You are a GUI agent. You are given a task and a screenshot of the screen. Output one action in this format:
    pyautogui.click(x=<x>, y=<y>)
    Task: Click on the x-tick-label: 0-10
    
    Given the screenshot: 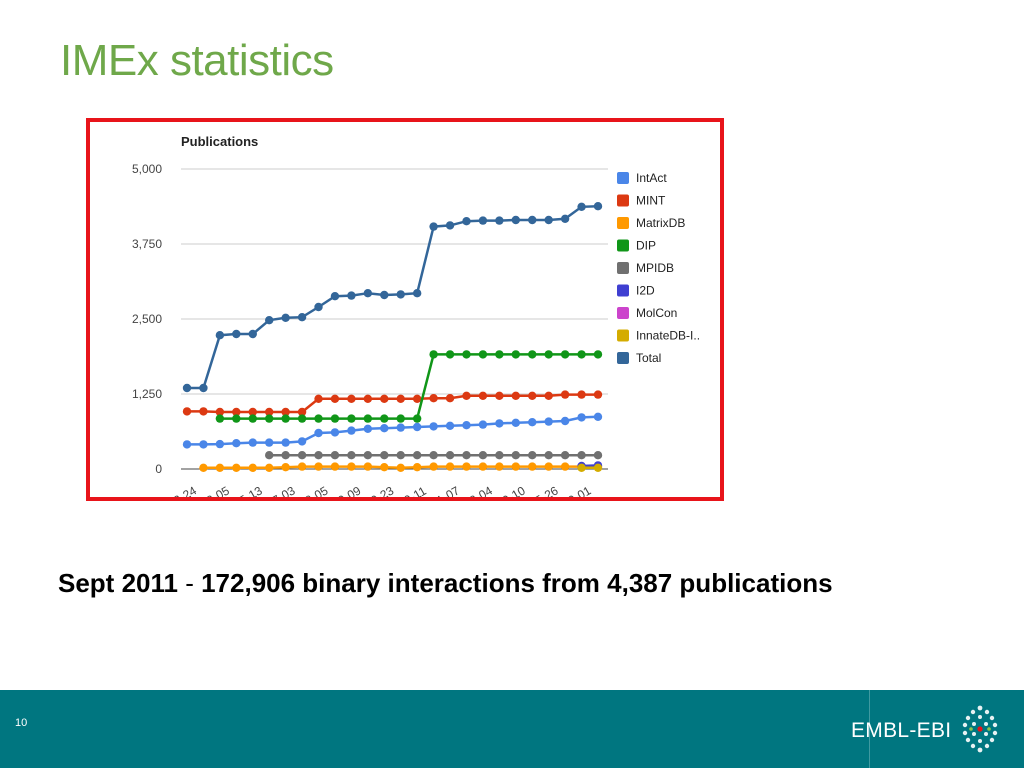 What is the action you would take?
    pyautogui.click(x=514, y=490)
    